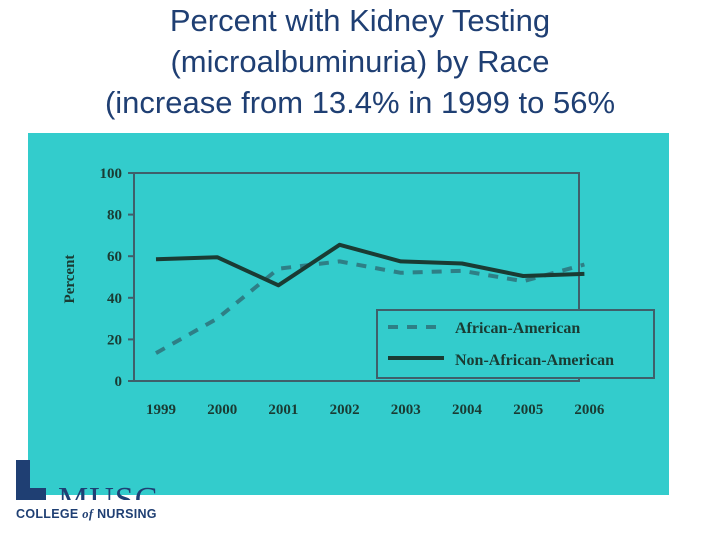  What do you see at coordinates (70, 279) in the screenshot?
I see `y-axis-label: Percent` at bounding box center [70, 279].